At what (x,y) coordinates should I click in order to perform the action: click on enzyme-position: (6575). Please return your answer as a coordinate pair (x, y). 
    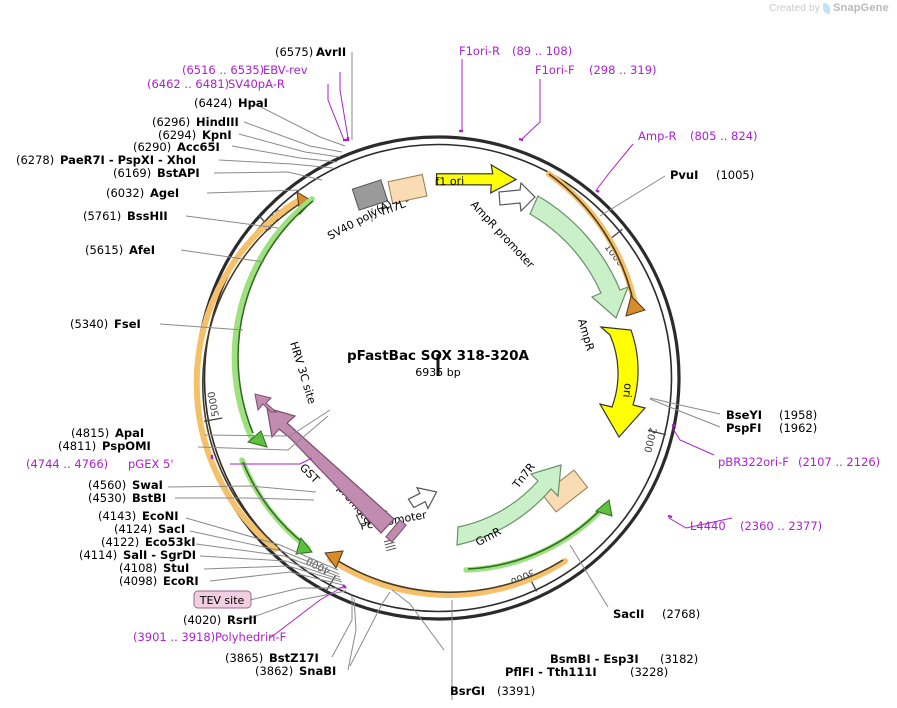
    Looking at the image, I should click on (294, 52).